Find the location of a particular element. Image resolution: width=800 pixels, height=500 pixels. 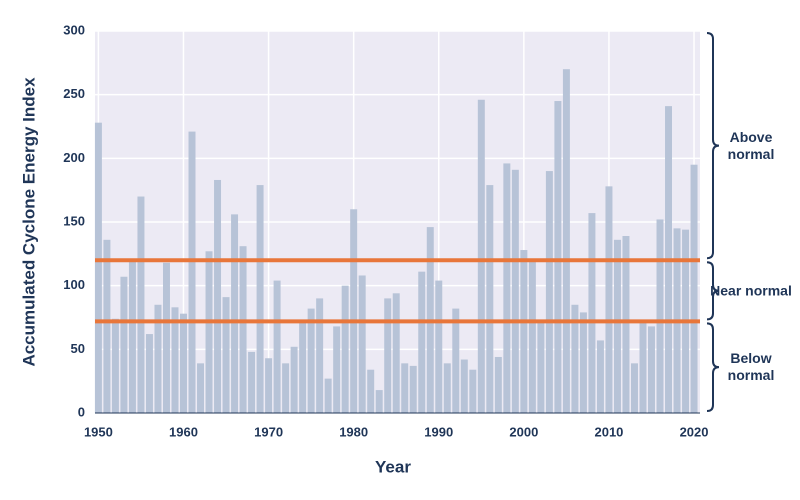

zone-label: Below normal is located at coordinates (751, 367).